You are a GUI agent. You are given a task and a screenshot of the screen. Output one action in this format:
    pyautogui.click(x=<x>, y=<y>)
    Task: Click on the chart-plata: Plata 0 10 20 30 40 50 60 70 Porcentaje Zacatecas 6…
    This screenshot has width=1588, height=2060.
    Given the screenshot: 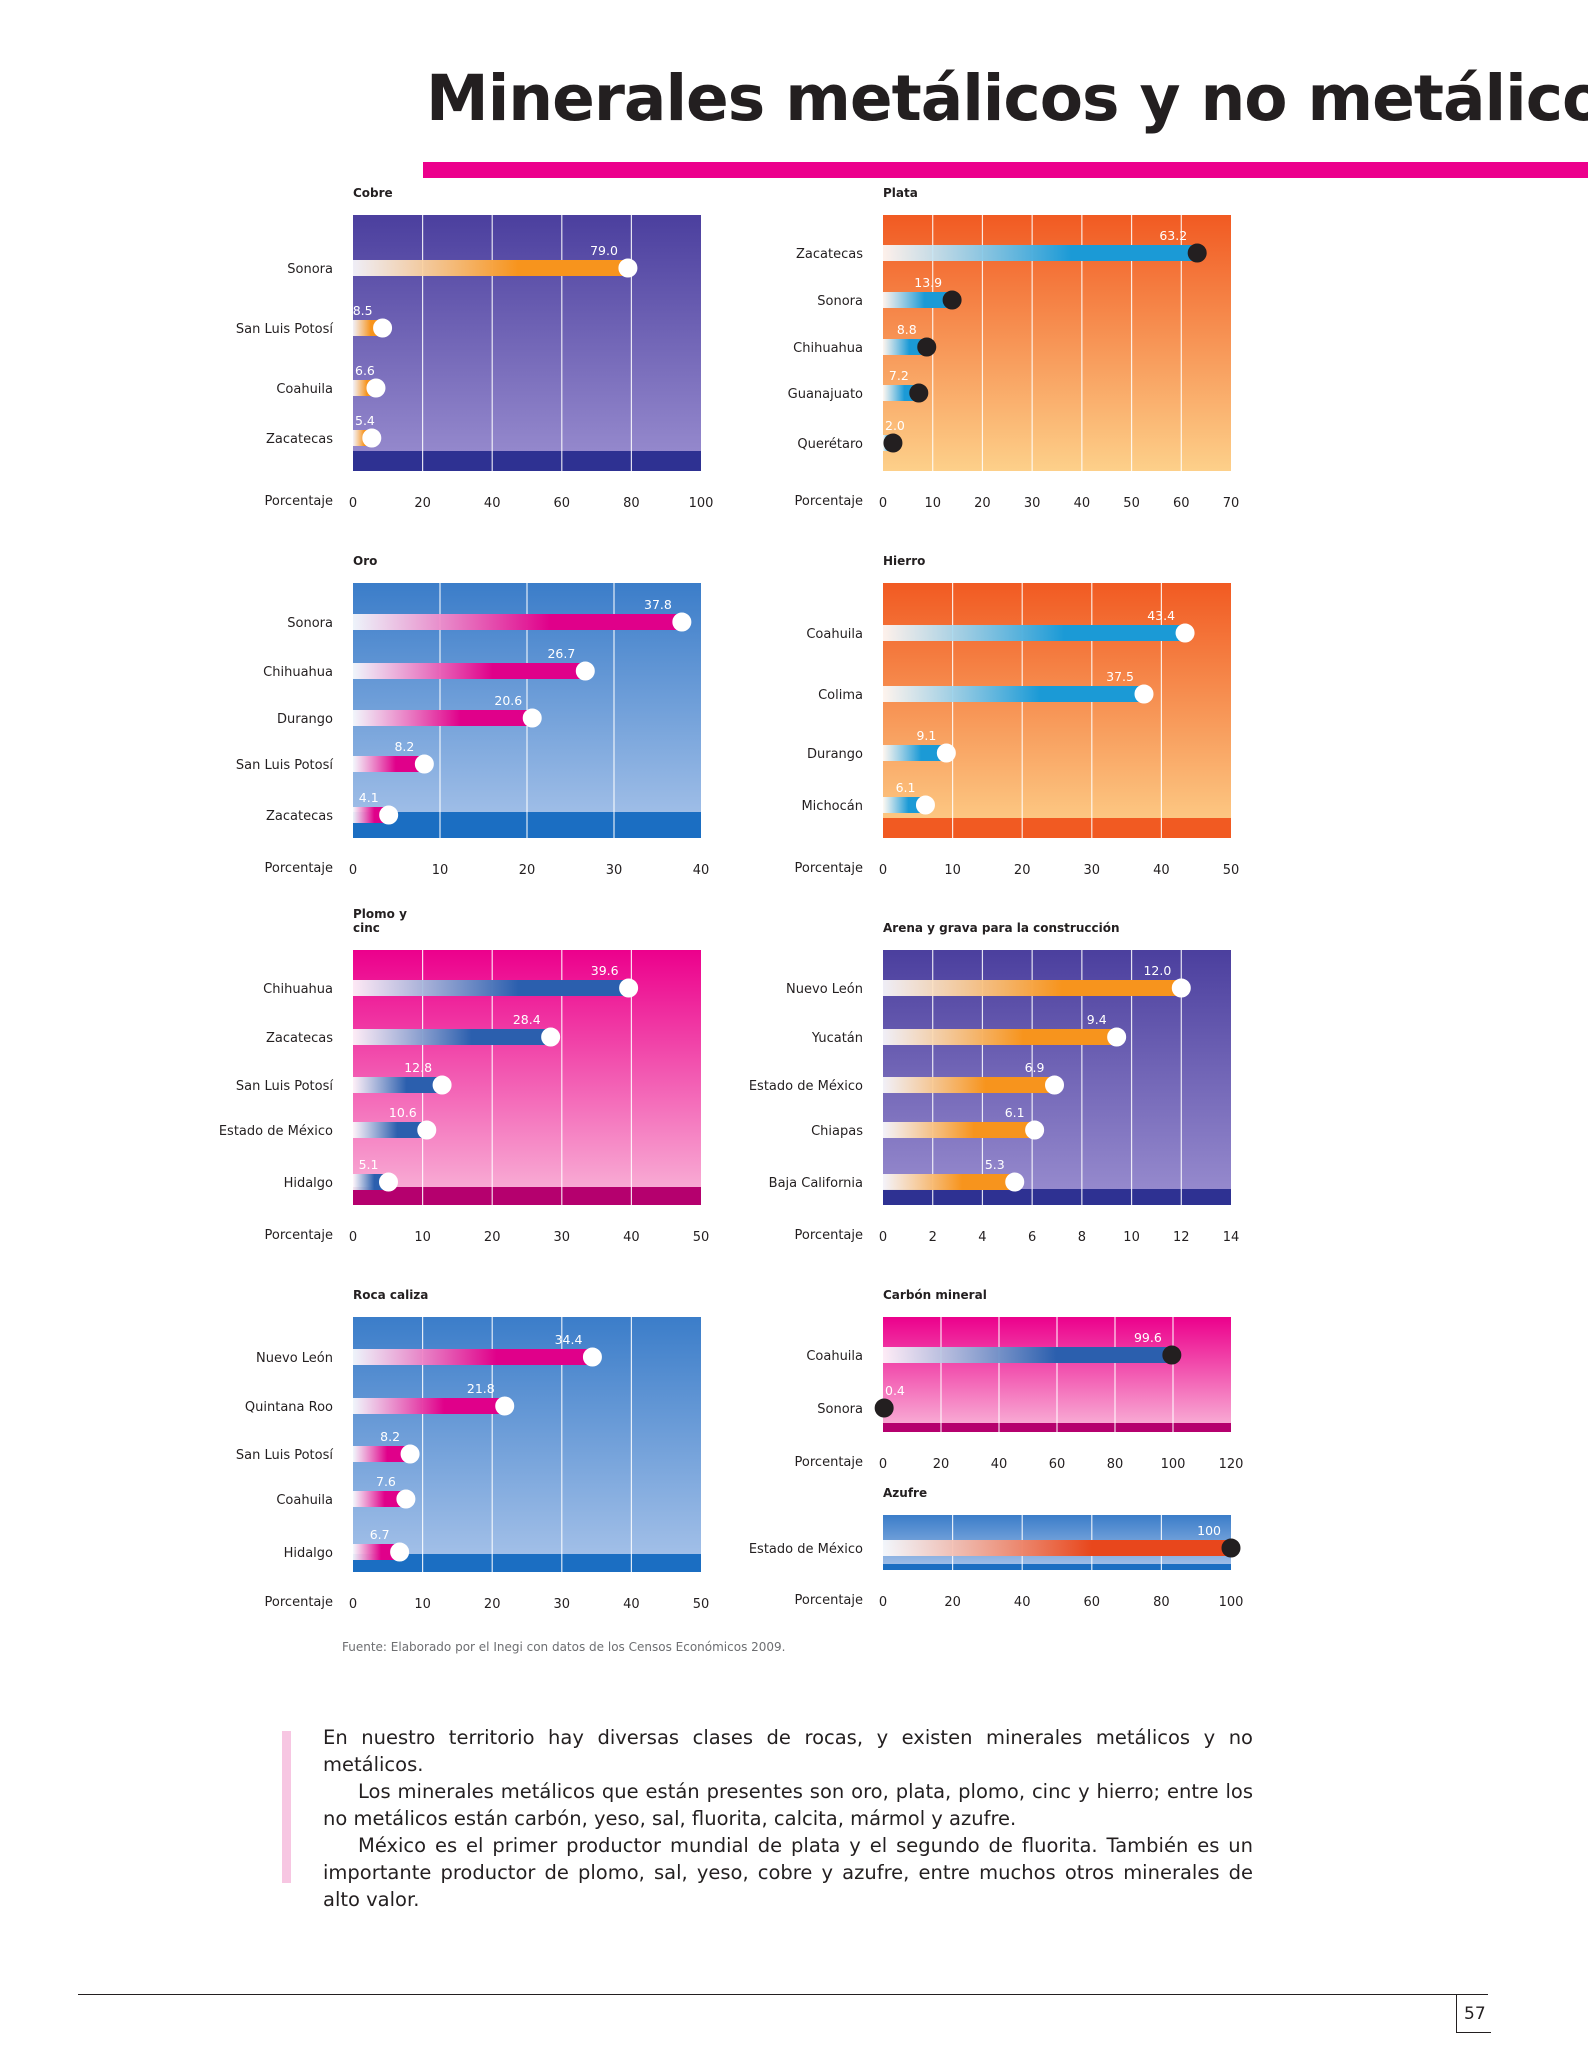 What is the action you would take?
    pyautogui.click(x=1010, y=350)
    